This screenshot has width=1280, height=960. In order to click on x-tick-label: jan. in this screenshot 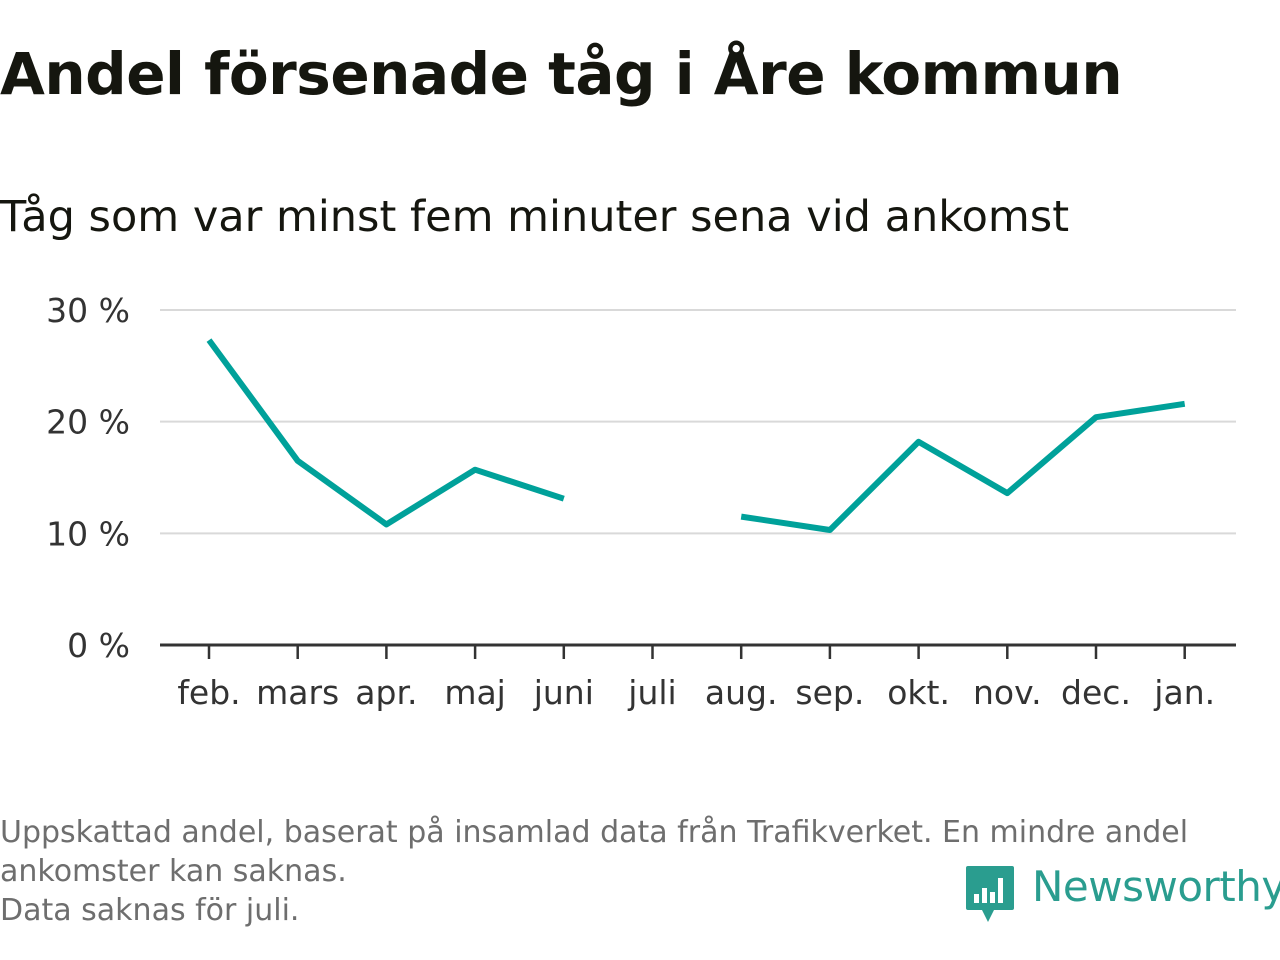, I will do `click(1184, 692)`.